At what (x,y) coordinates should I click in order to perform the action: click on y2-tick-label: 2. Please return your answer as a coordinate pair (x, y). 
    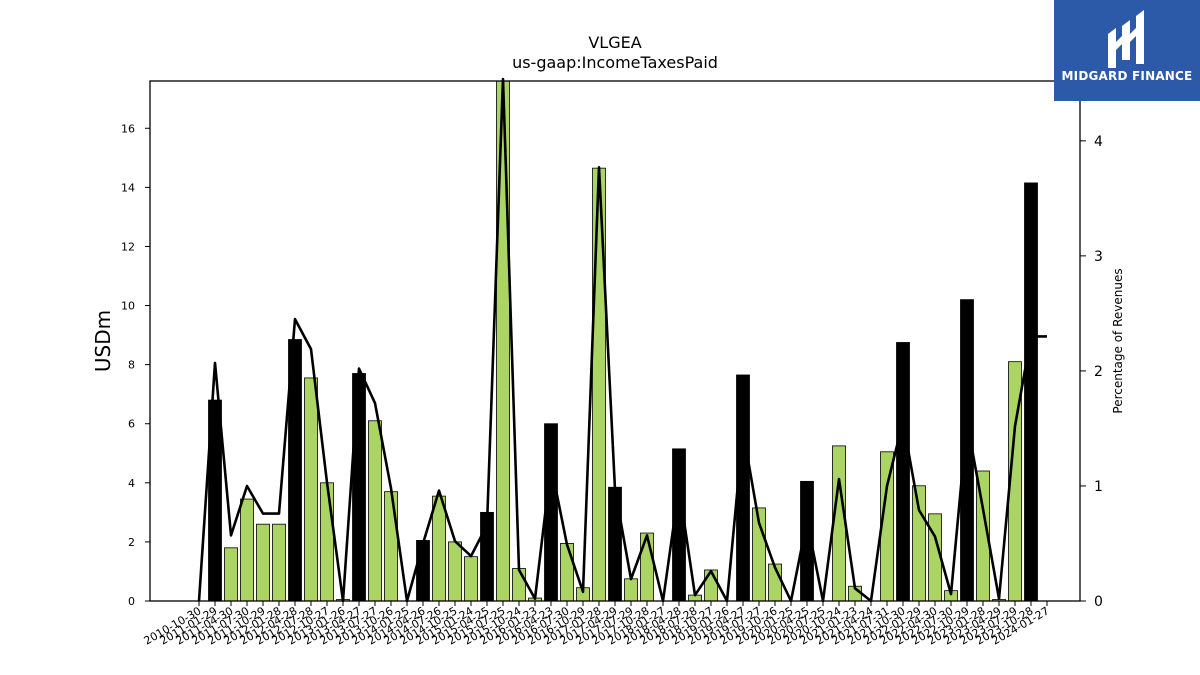
    Looking at the image, I should click on (1098, 372).